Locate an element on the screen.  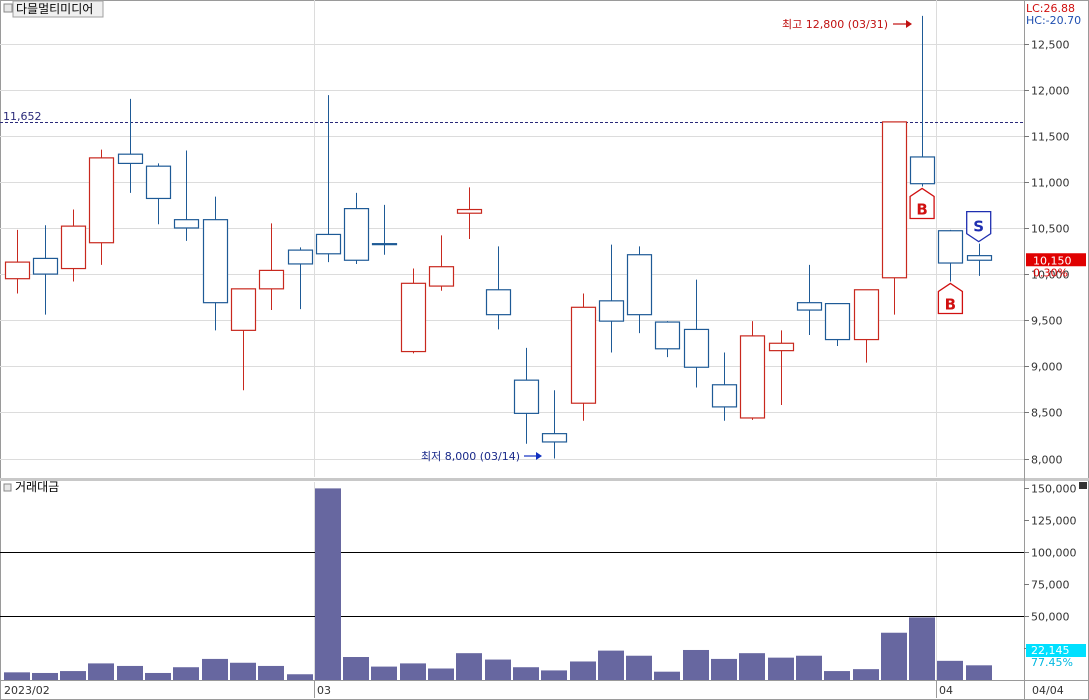
volume-panel-close-icon is located at coordinates (1083, 485).